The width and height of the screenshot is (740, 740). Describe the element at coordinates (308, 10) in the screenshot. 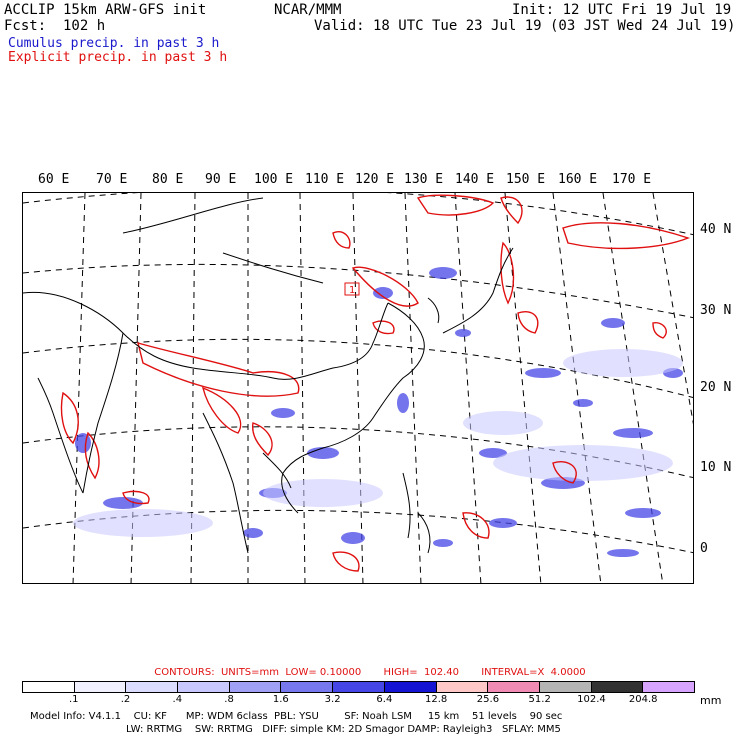

I see `center-name: NCAR/MMM` at that location.